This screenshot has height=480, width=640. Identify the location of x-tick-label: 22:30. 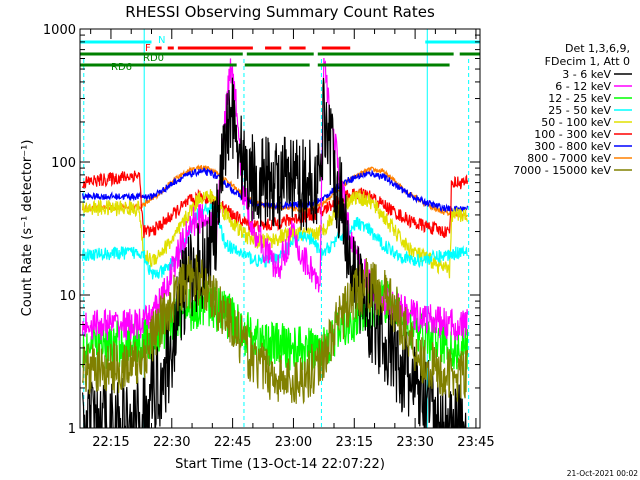
(171, 442).